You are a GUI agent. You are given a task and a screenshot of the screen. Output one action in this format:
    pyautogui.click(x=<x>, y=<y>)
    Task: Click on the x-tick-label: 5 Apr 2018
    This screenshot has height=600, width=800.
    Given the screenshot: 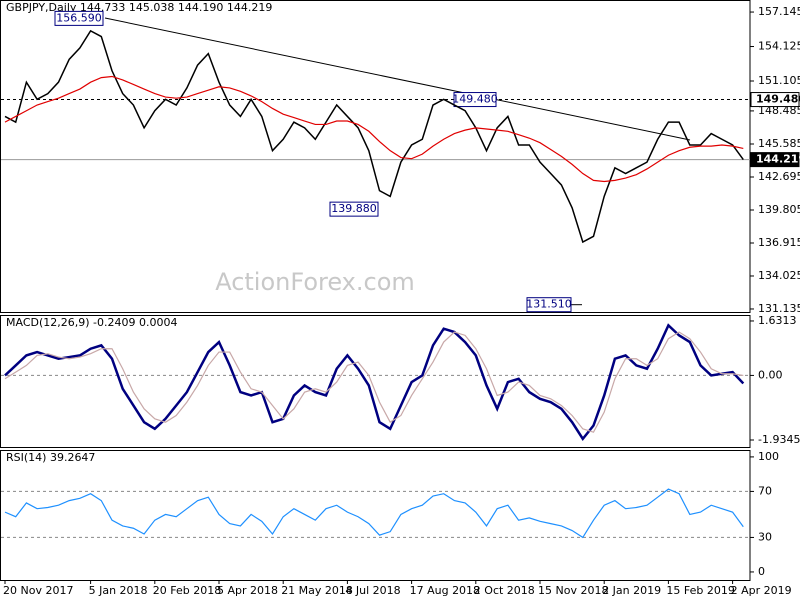 What is the action you would take?
    pyautogui.click(x=247, y=590)
    